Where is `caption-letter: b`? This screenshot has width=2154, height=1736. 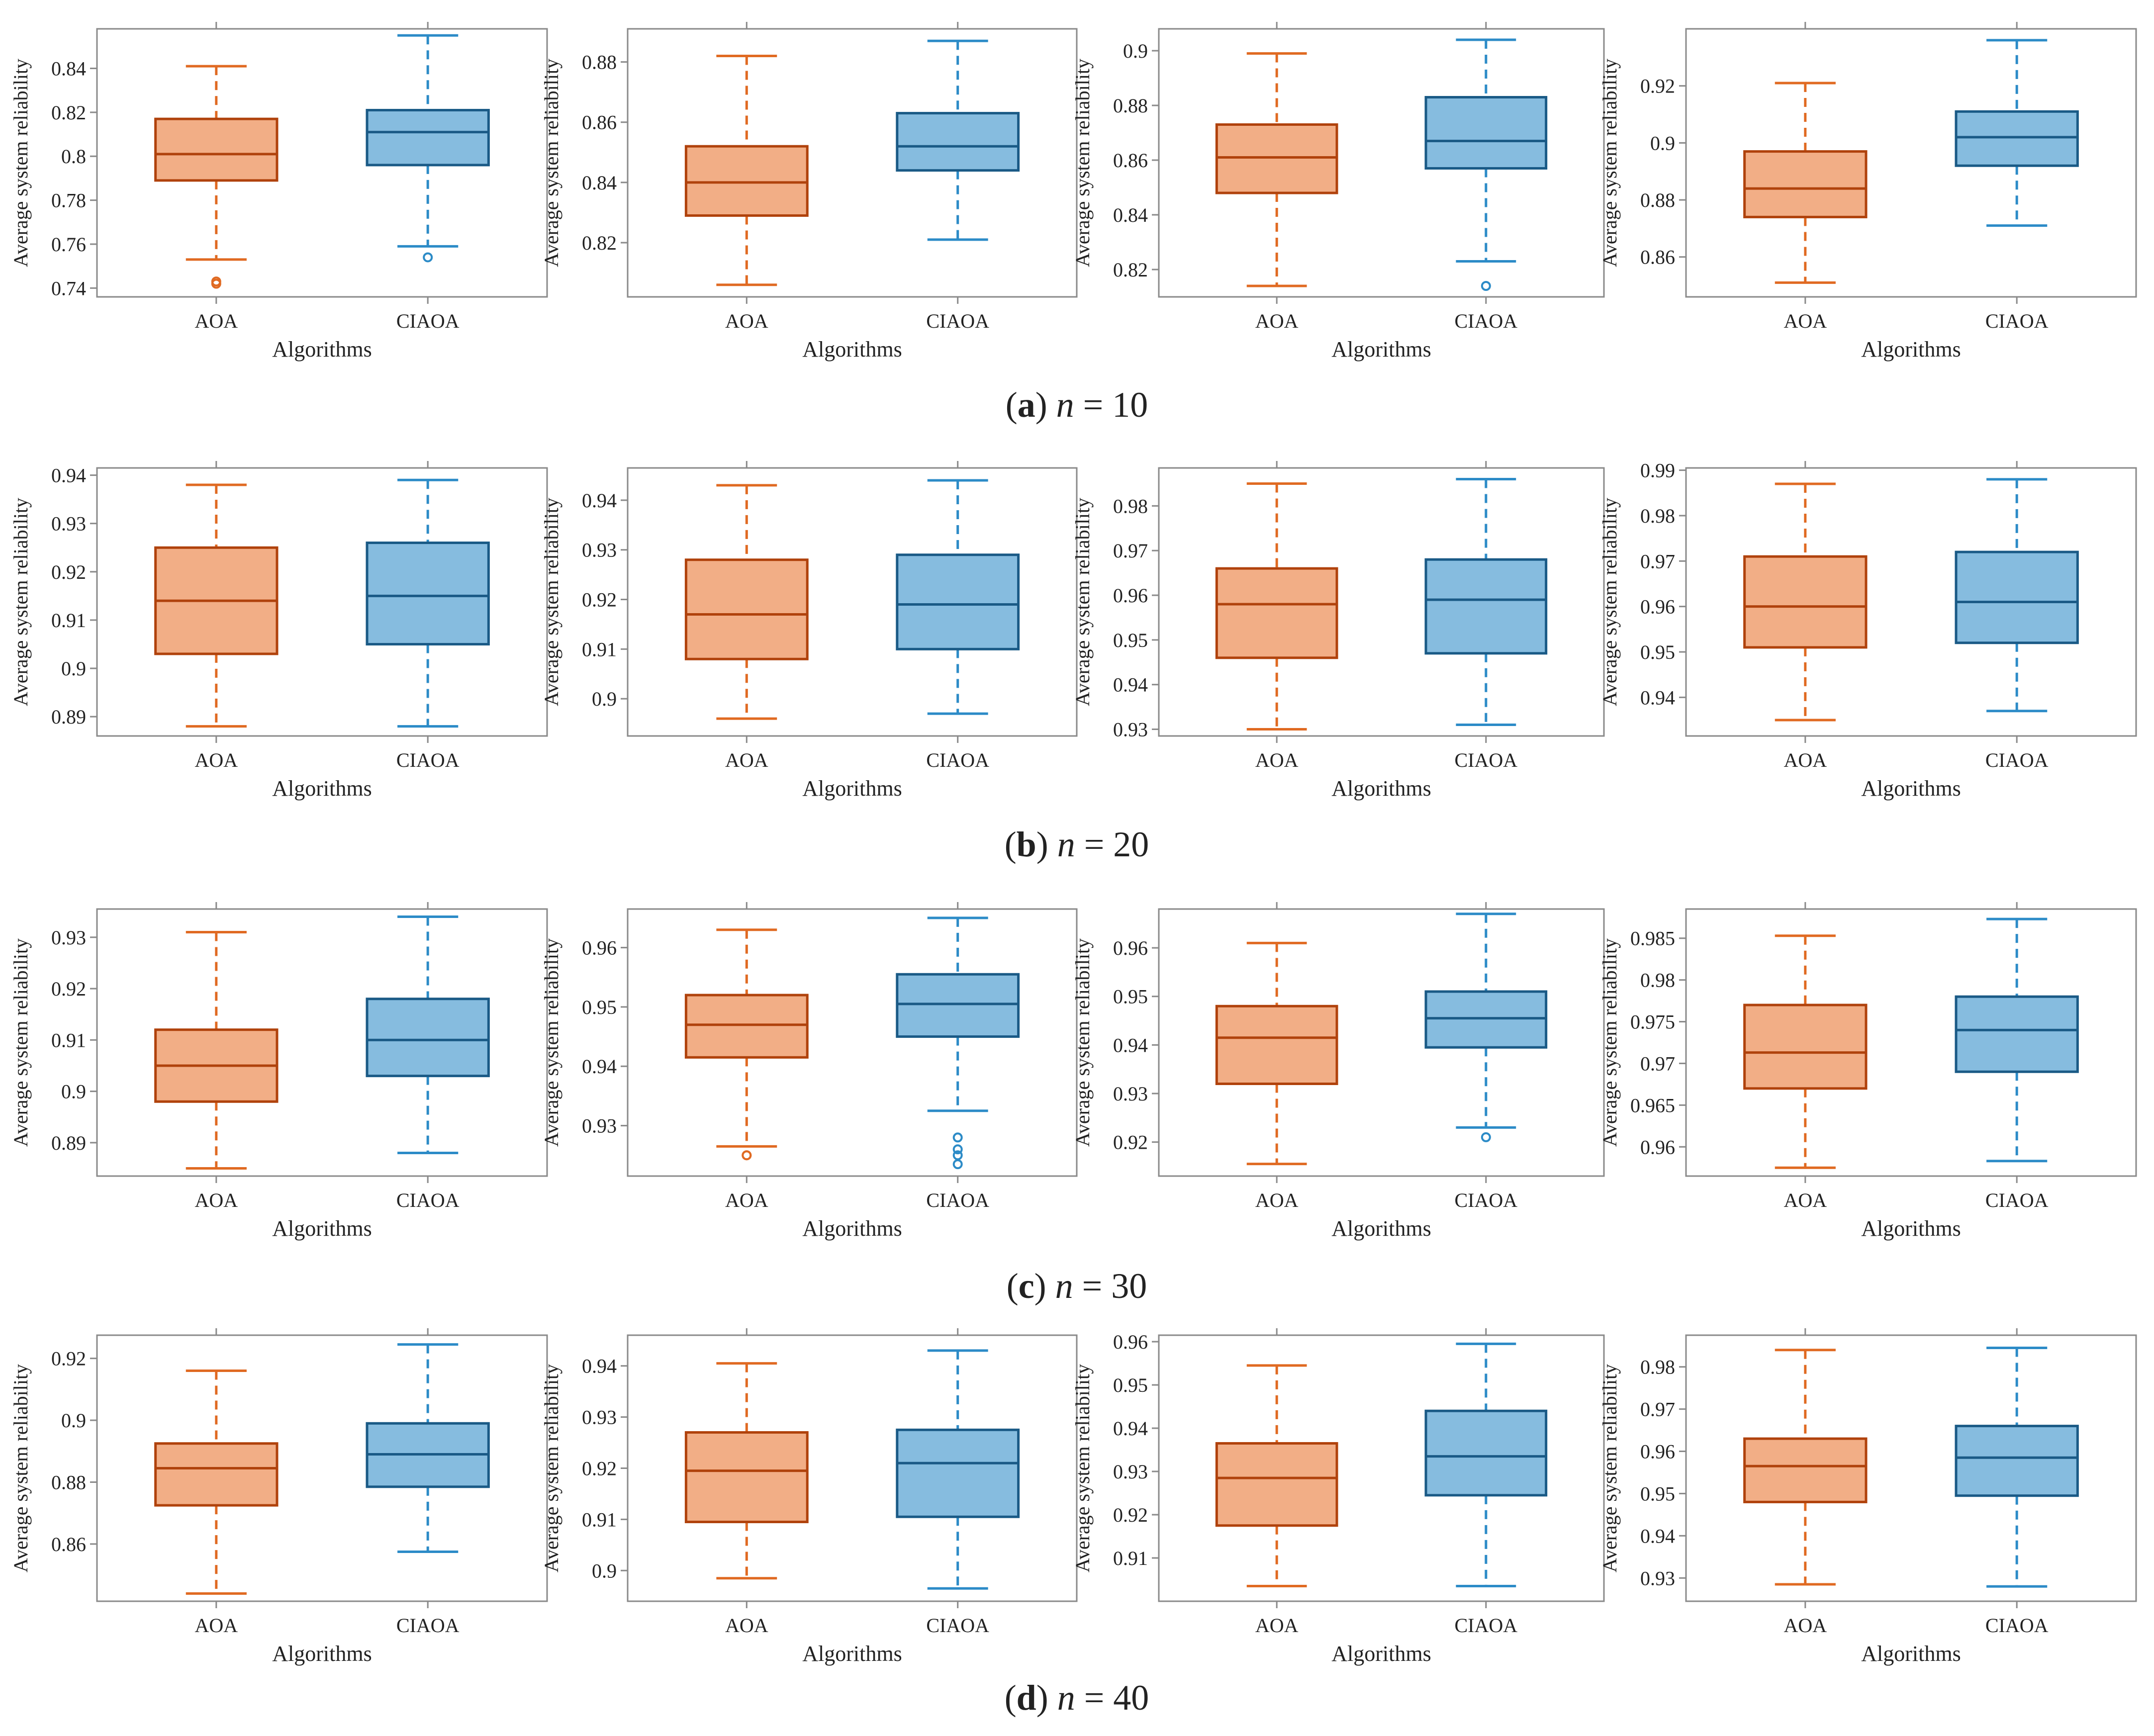
caption-letter: b is located at coordinates (1026, 844).